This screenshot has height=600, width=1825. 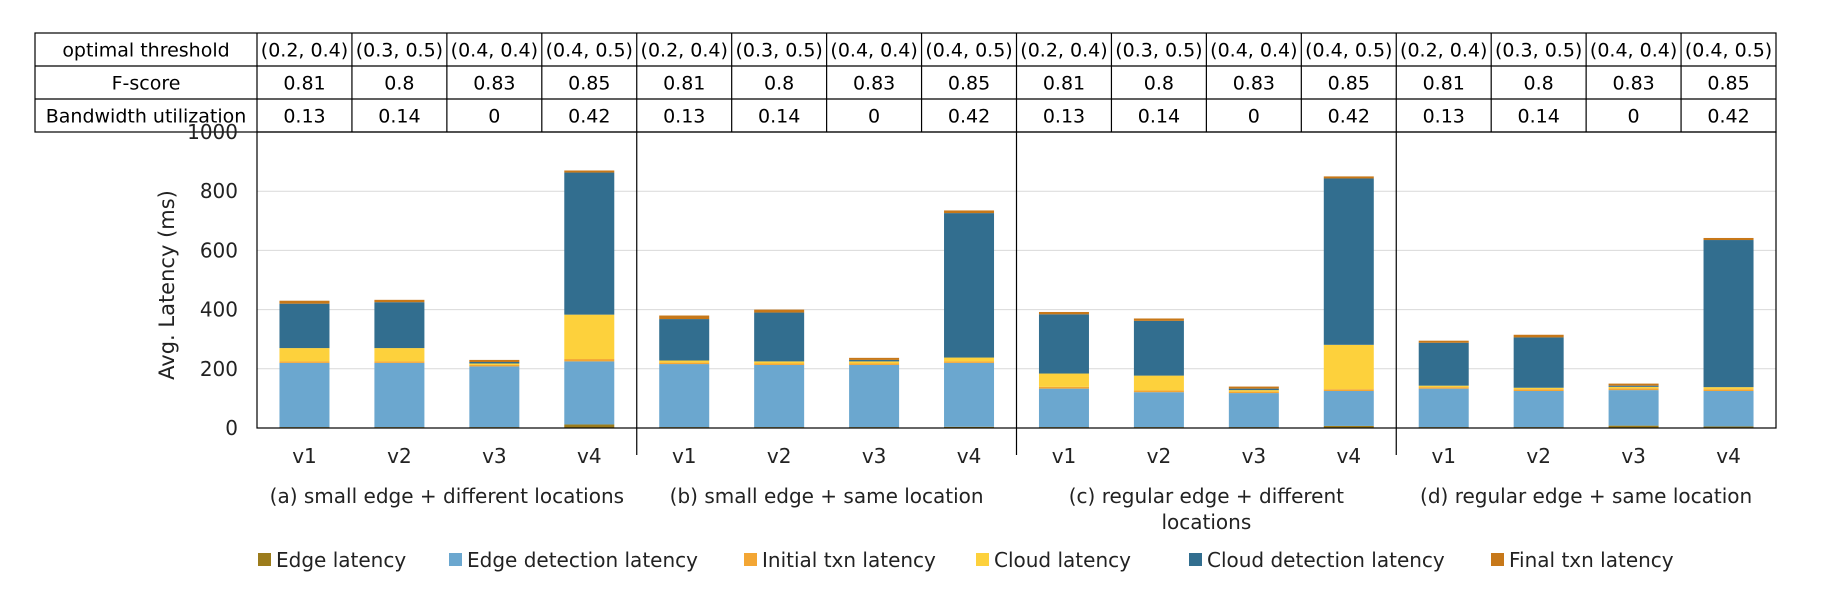 I want to click on group-label: (c) regular edge + different, so click(x=1206, y=496).